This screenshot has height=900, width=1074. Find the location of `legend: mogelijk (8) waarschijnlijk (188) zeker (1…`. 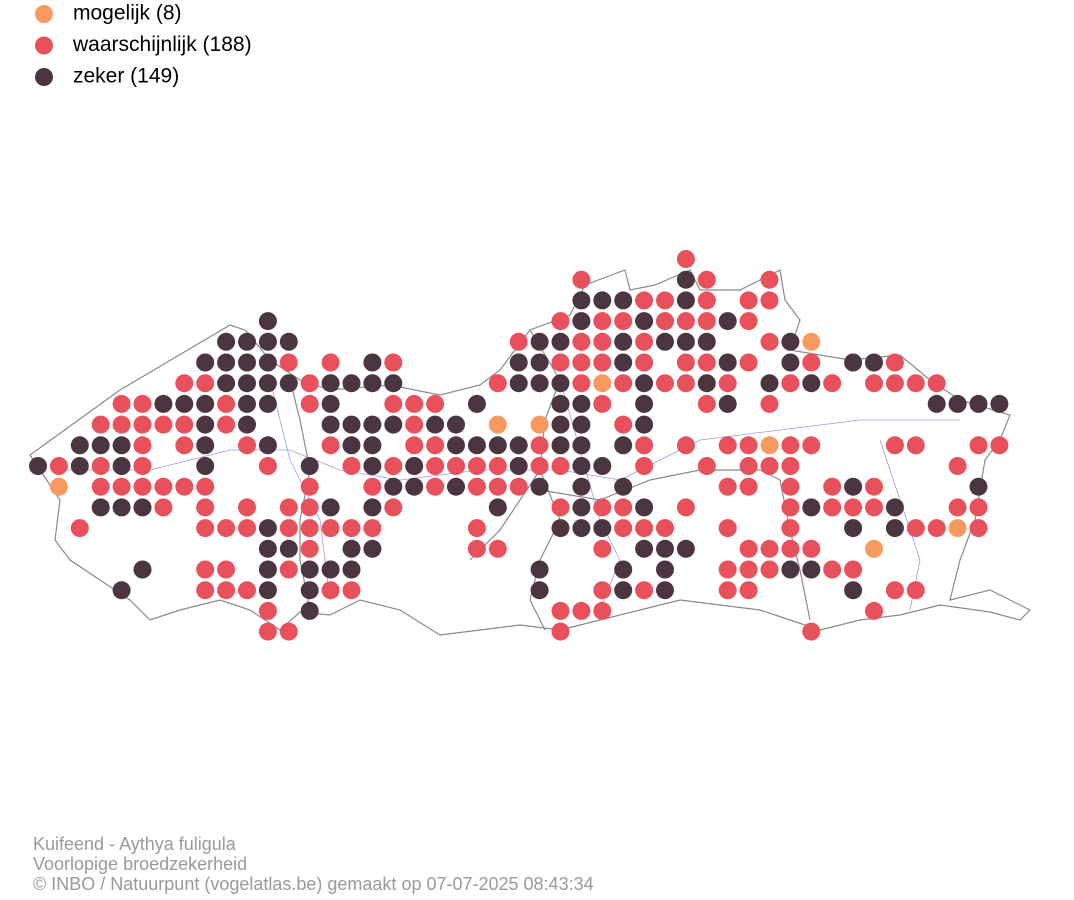

legend: mogelijk (8) waarschijnlijk (188) zeker (1… is located at coordinates (143, 45).